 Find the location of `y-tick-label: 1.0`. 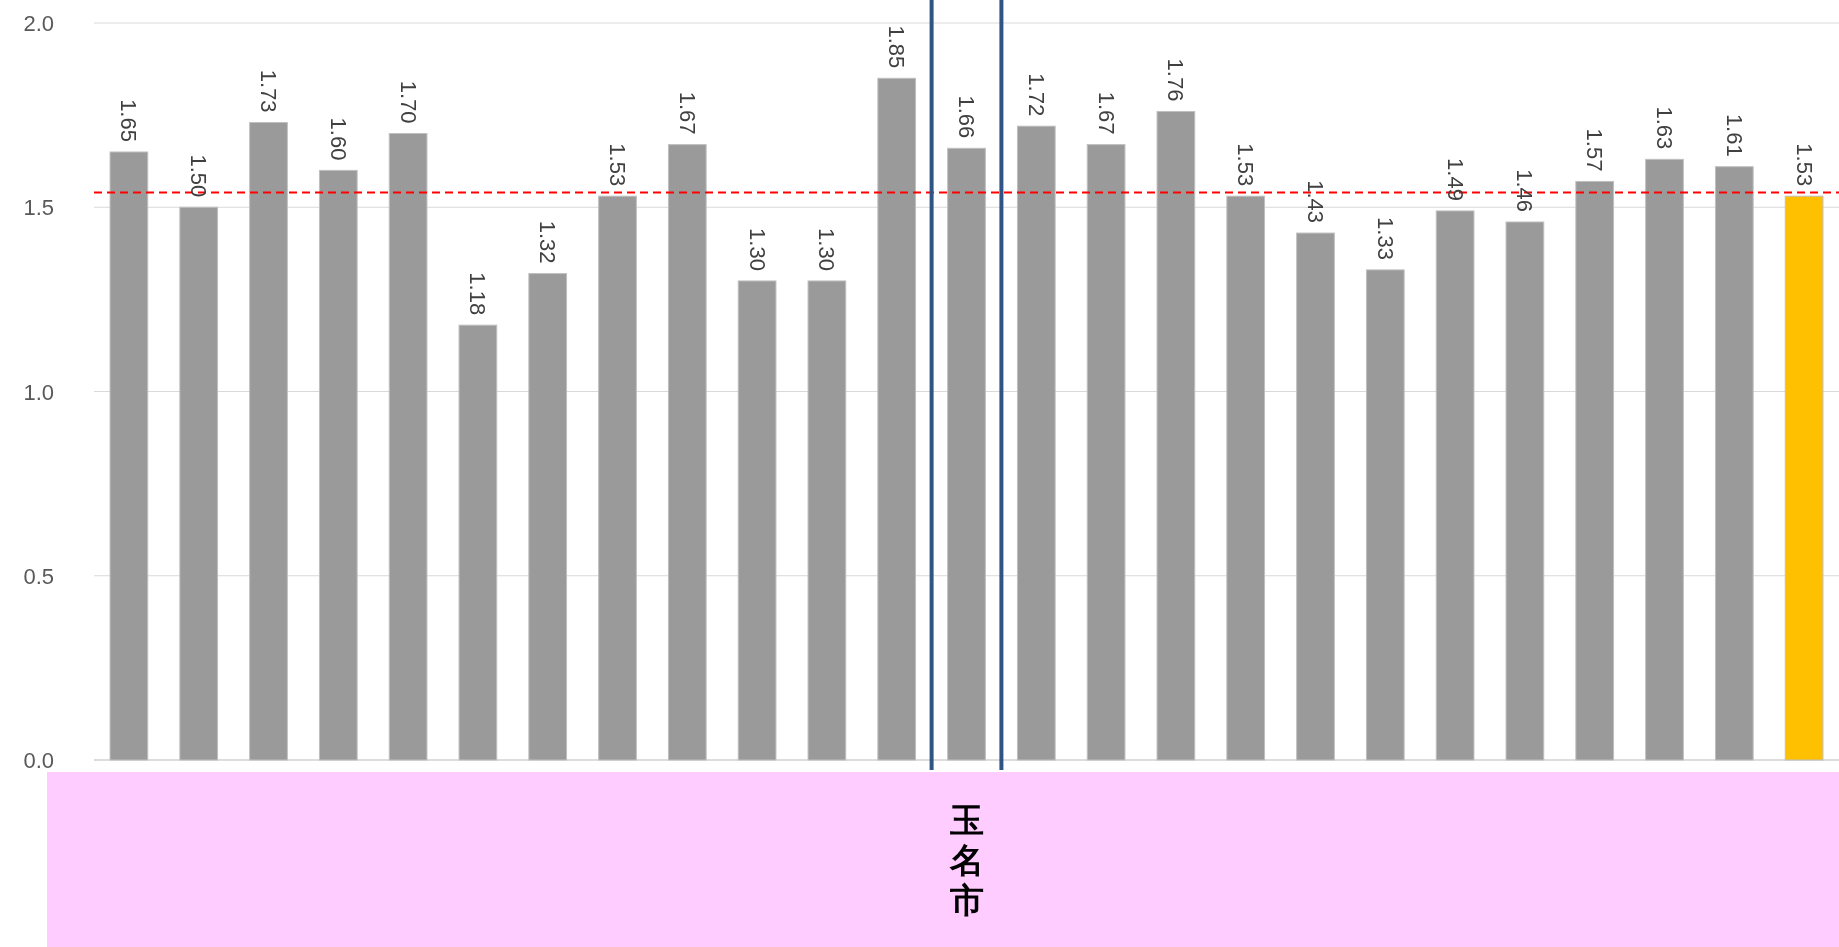

y-tick-label: 1.0 is located at coordinates (38, 392).